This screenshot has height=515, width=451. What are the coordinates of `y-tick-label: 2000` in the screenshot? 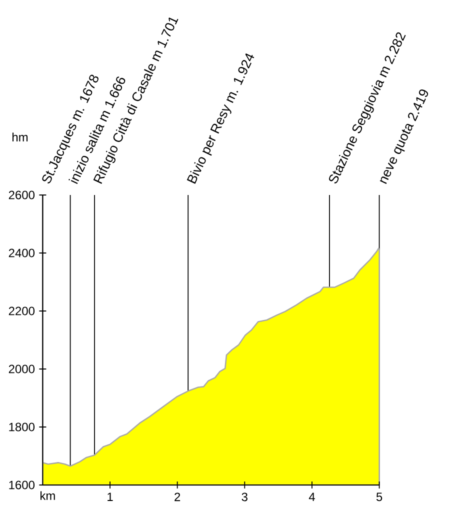 It's located at (21, 369).